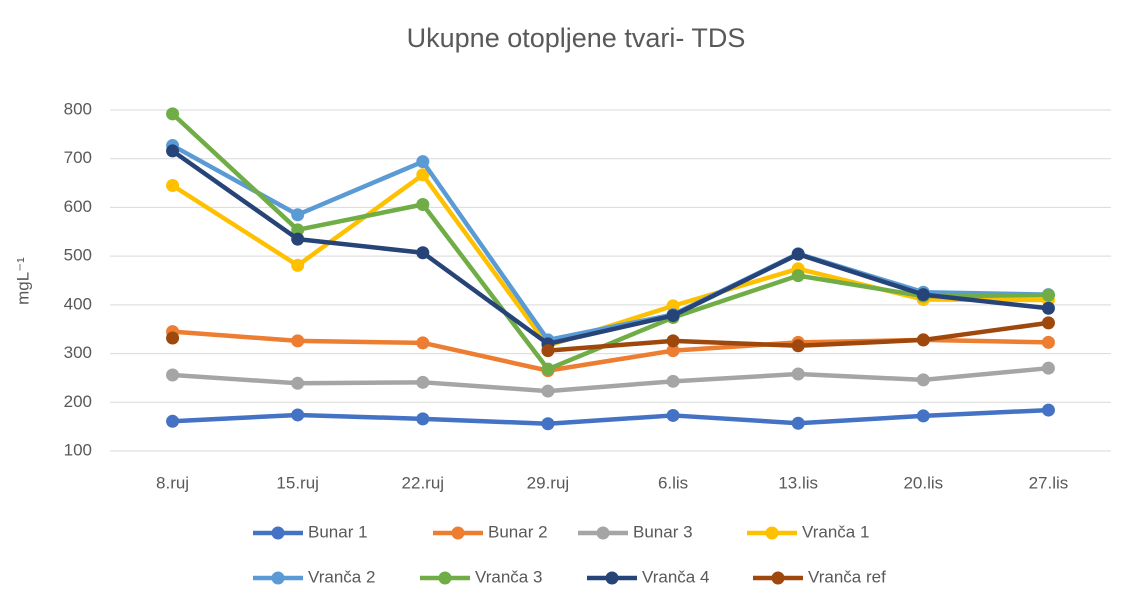 The image size is (1131, 589). Describe the element at coordinates (798, 482) in the screenshot. I see `x-tick-label: 13.lis` at that location.